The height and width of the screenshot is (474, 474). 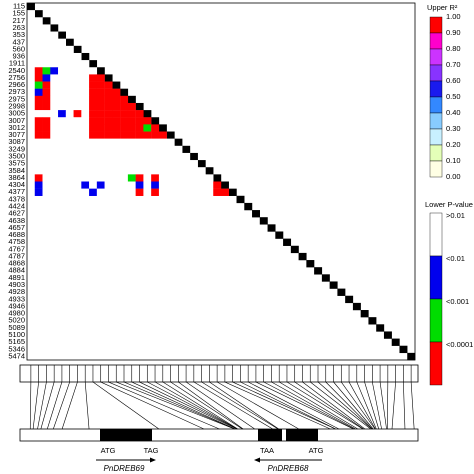 What do you see at coordinates (16, 341) in the screenshot?
I see `row-label: 5165` at bounding box center [16, 341].